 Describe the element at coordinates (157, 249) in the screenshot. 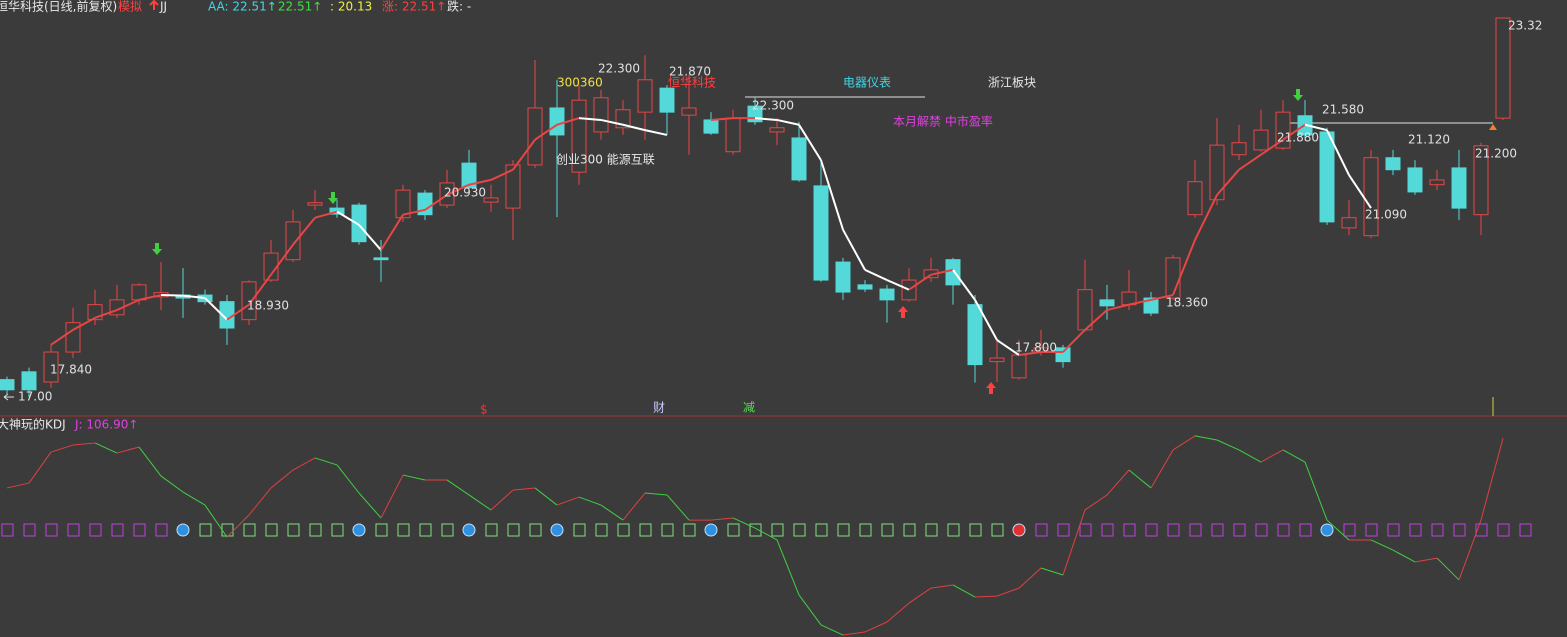

I see `down-arrow` at that location.